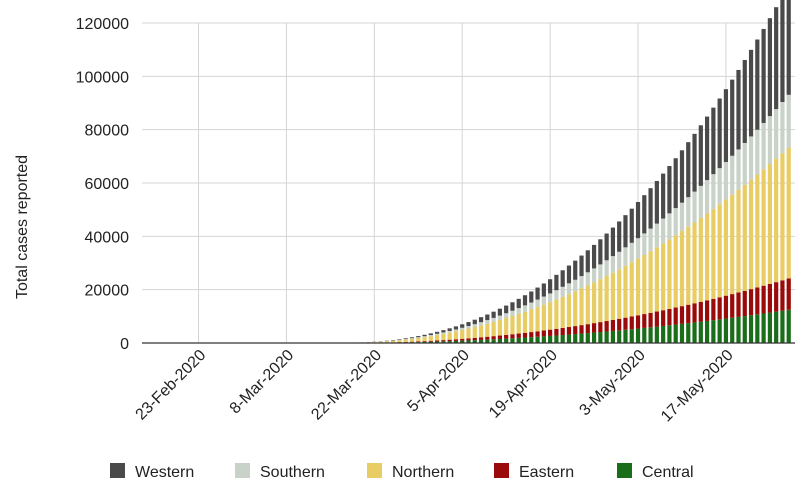 This screenshot has width=795, height=481. Describe the element at coordinates (697, 386) in the screenshot. I see `x-tick-label: 17-May-2020` at that location.